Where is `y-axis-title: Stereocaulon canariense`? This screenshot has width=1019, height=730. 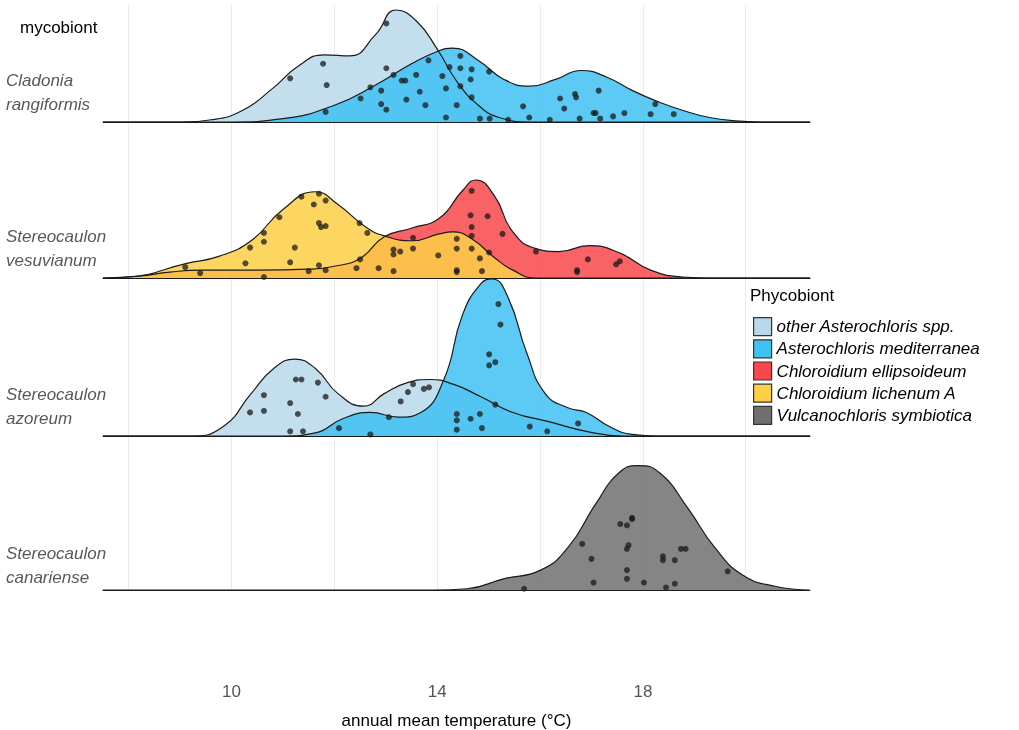
y-axis-title: Stereocaulon canariense is located at coordinates (58, 565).